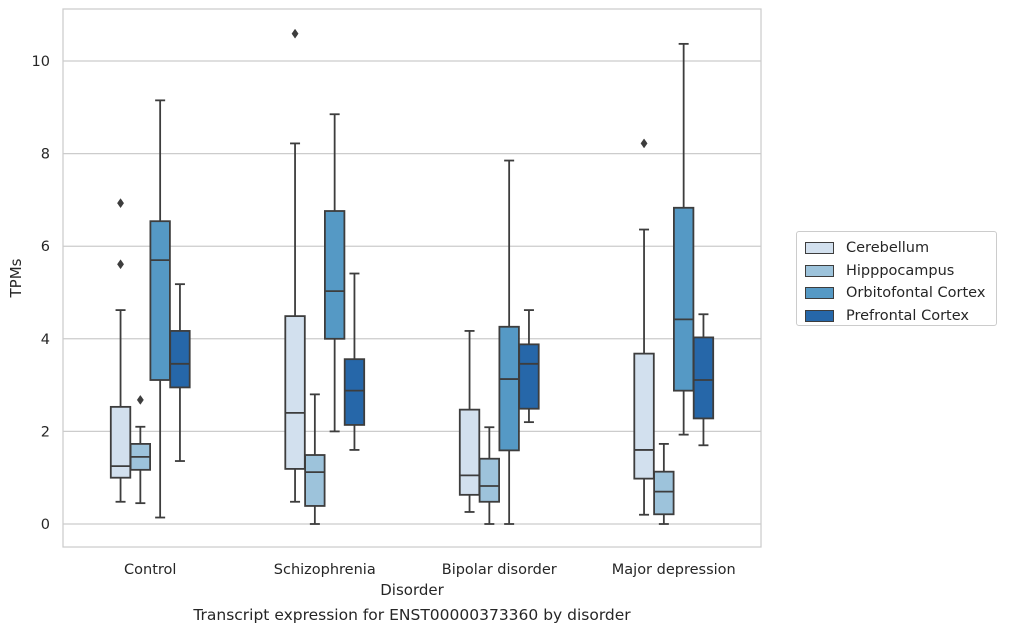 Image resolution: width=1009 pixels, height=634 pixels. What do you see at coordinates (674, 570) in the screenshot?
I see `x-tick-label: Major depression` at bounding box center [674, 570].